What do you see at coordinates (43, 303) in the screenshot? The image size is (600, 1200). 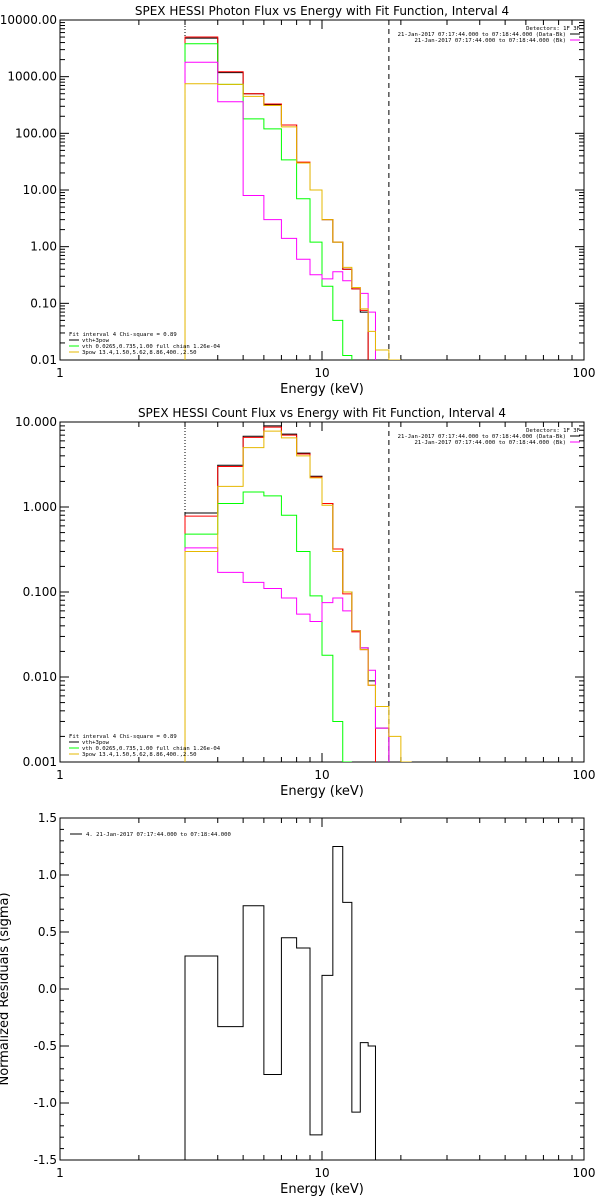 I see `y-tick-label: 0.10` at bounding box center [43, 303].